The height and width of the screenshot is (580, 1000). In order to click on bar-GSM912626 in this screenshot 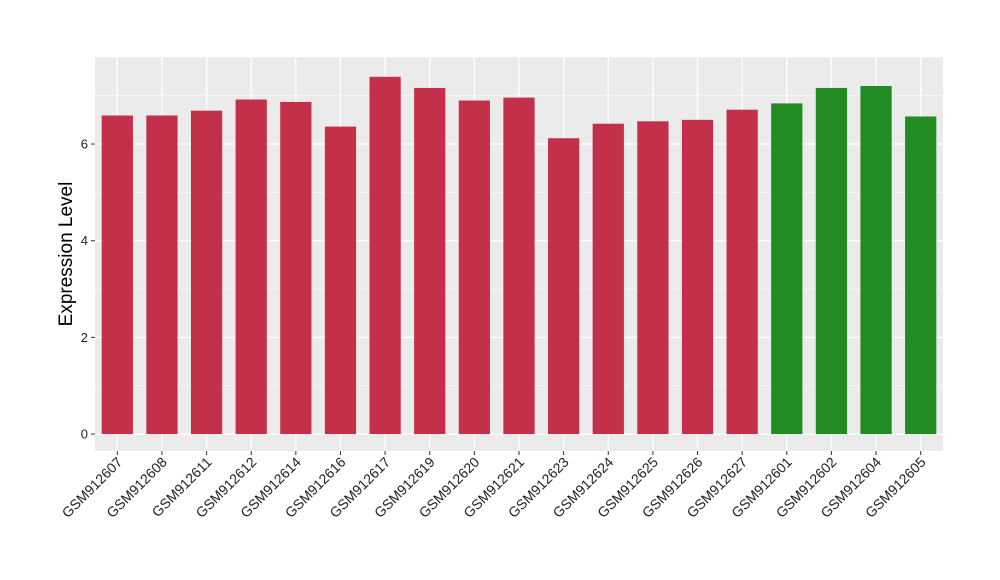, I will do `click(697, 277)`.